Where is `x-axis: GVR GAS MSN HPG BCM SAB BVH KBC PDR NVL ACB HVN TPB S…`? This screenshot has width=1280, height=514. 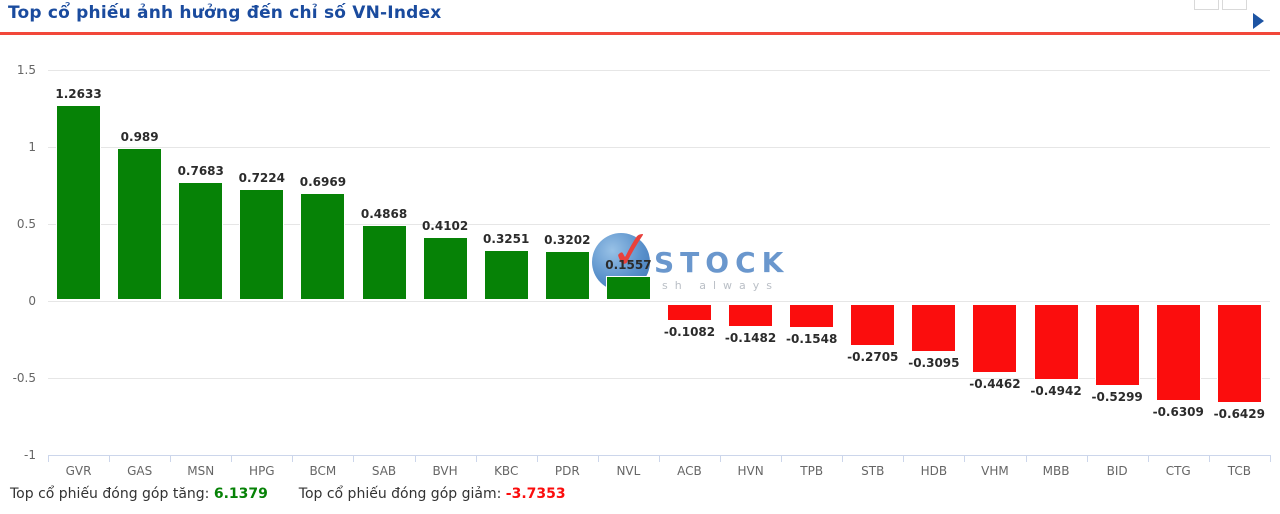 x-axis: GVR GAS MSN HPG BCM SAB BVH KBC PDR NVL ACB HVN TPB S… is located at coordinates (659, 469).